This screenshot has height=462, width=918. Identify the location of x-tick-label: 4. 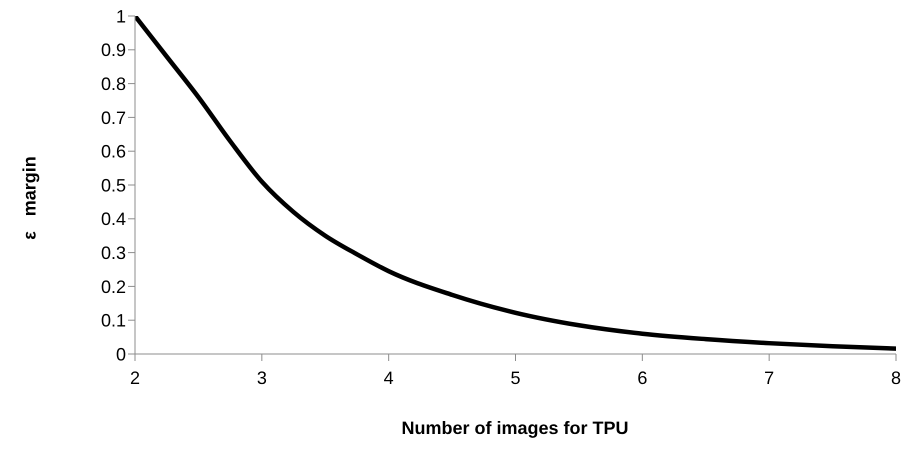
(389, 378).